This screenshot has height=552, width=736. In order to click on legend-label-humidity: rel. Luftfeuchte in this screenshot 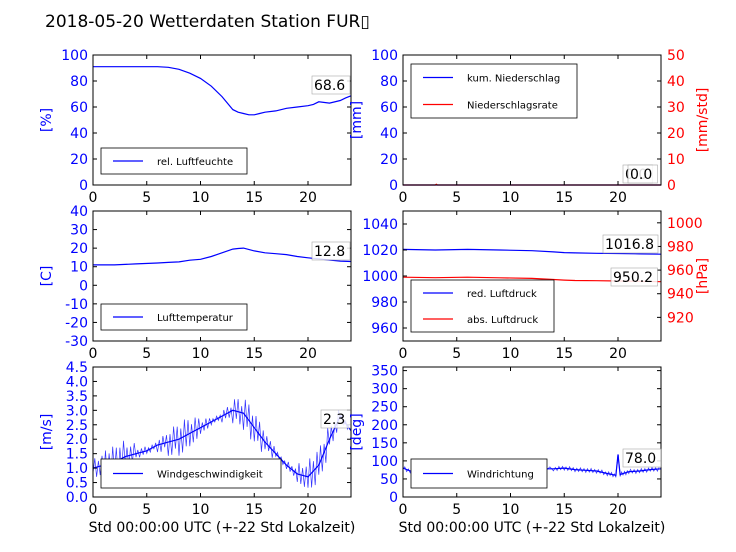, I will do `click(195, 162)`.